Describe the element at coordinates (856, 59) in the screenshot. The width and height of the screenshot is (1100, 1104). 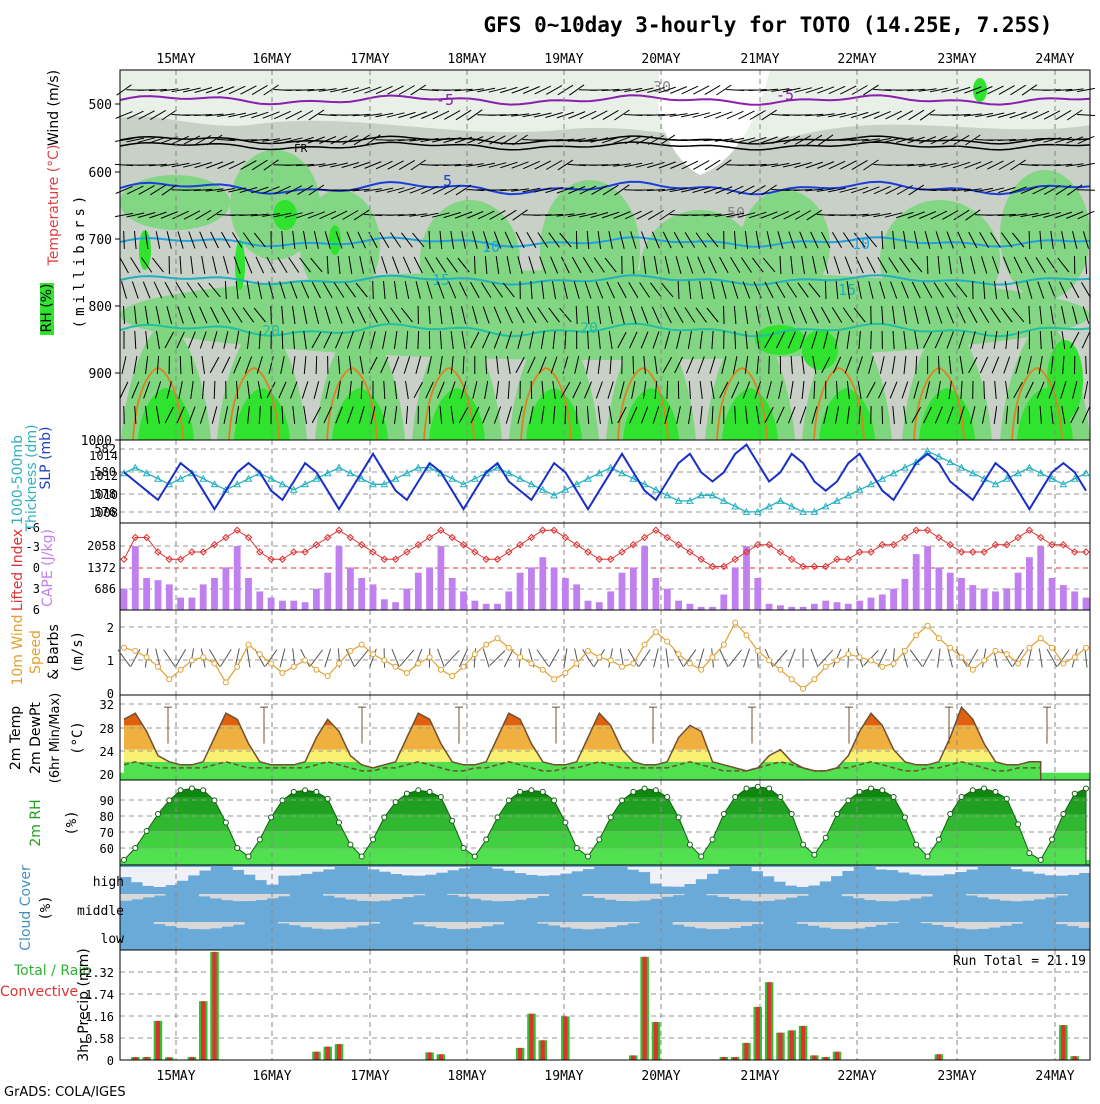
I see `top-day-label: 22MAY` at that location.